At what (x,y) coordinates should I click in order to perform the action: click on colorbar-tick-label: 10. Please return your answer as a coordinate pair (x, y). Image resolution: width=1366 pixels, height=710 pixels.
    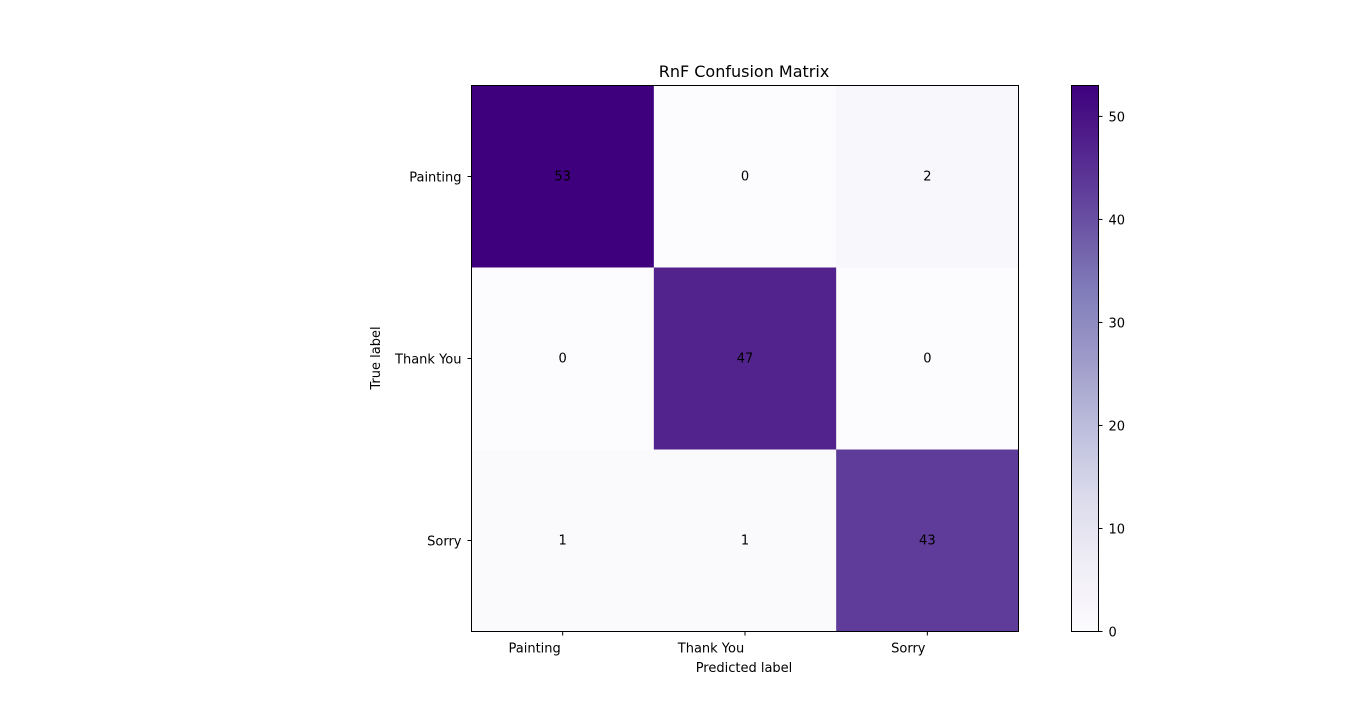
    Looking at the image, I should click on (1117, 529).